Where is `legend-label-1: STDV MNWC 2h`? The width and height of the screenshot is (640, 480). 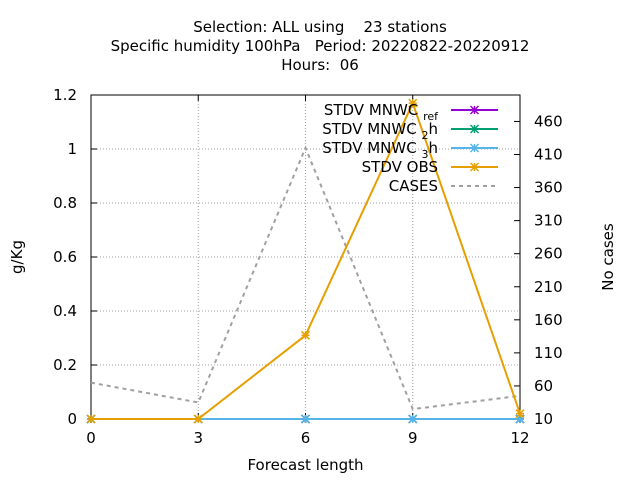
legend-label-1: STDV MNWC 2h is located at coordinates (380, 131).